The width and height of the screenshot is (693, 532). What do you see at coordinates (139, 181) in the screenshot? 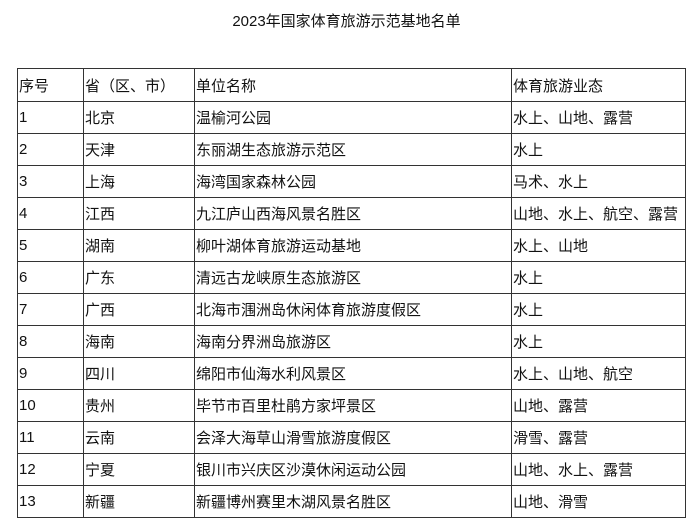
I see `cell-province: 上海` at bounding box center [139, 181].